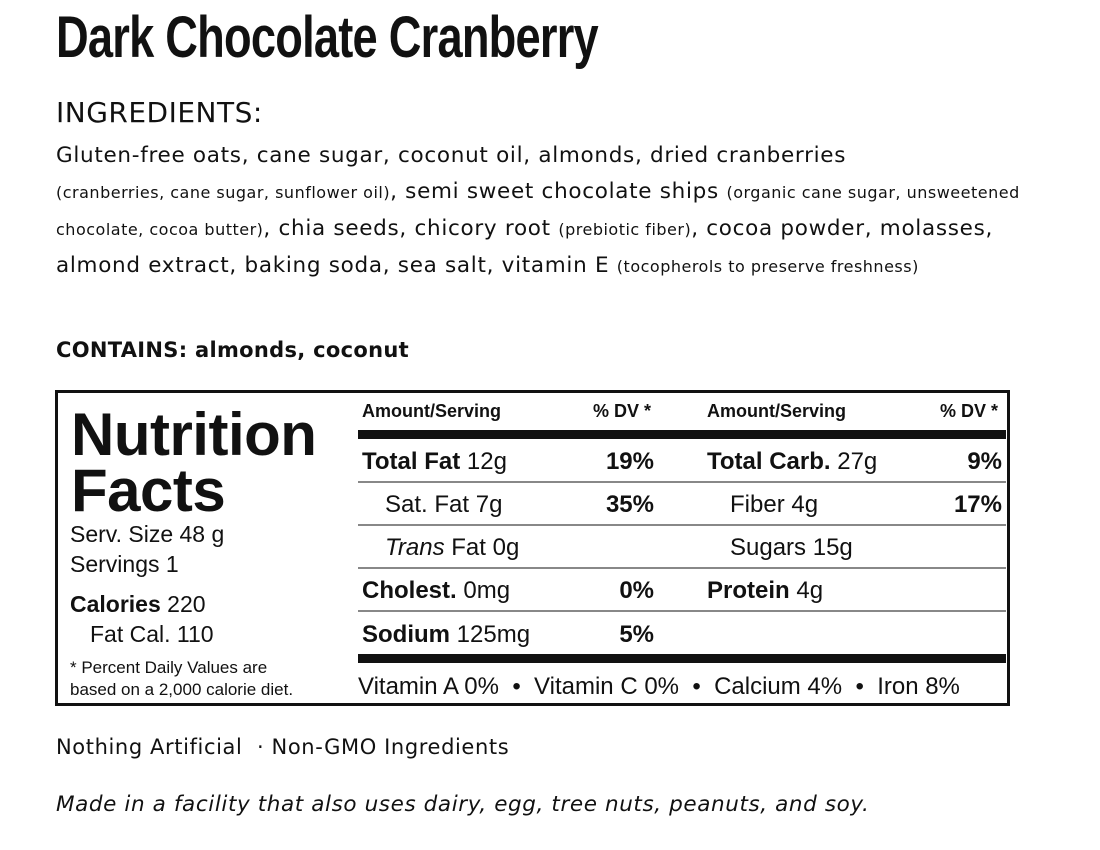 Image resolution: width=1100 pixels, height=850 pixels. What do you see at coordinates (194, 462) in the screenshot?
I see `nutrition-facts-title: Nutrition Facts` at bounding box center [194, 462].